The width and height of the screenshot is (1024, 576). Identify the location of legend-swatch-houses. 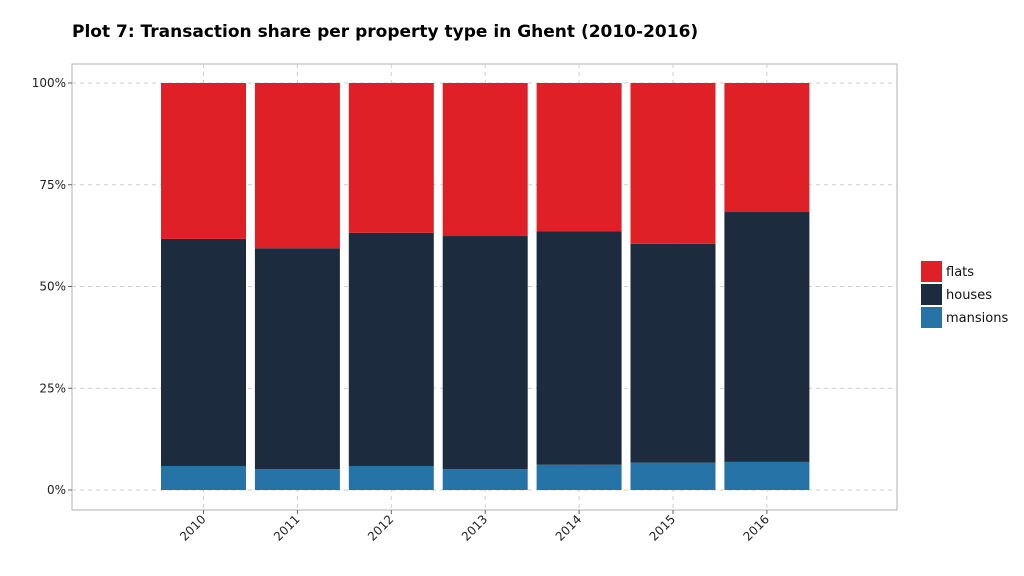
(931, 294).